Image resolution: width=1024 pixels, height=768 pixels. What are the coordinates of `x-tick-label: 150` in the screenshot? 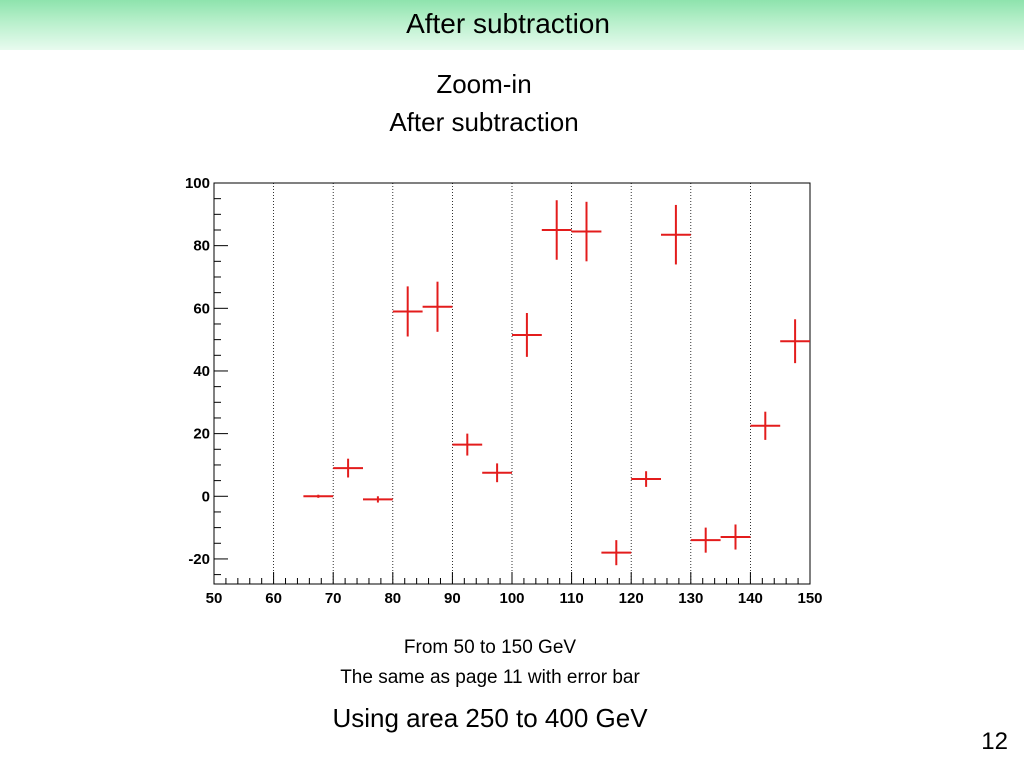 It's located at (809, 598).